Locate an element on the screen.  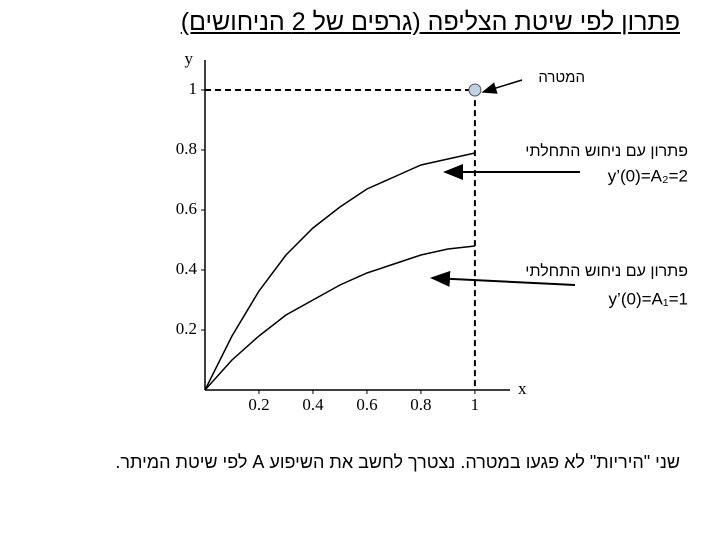
y-tick-label: 1 is located at coordinates (193, 88).